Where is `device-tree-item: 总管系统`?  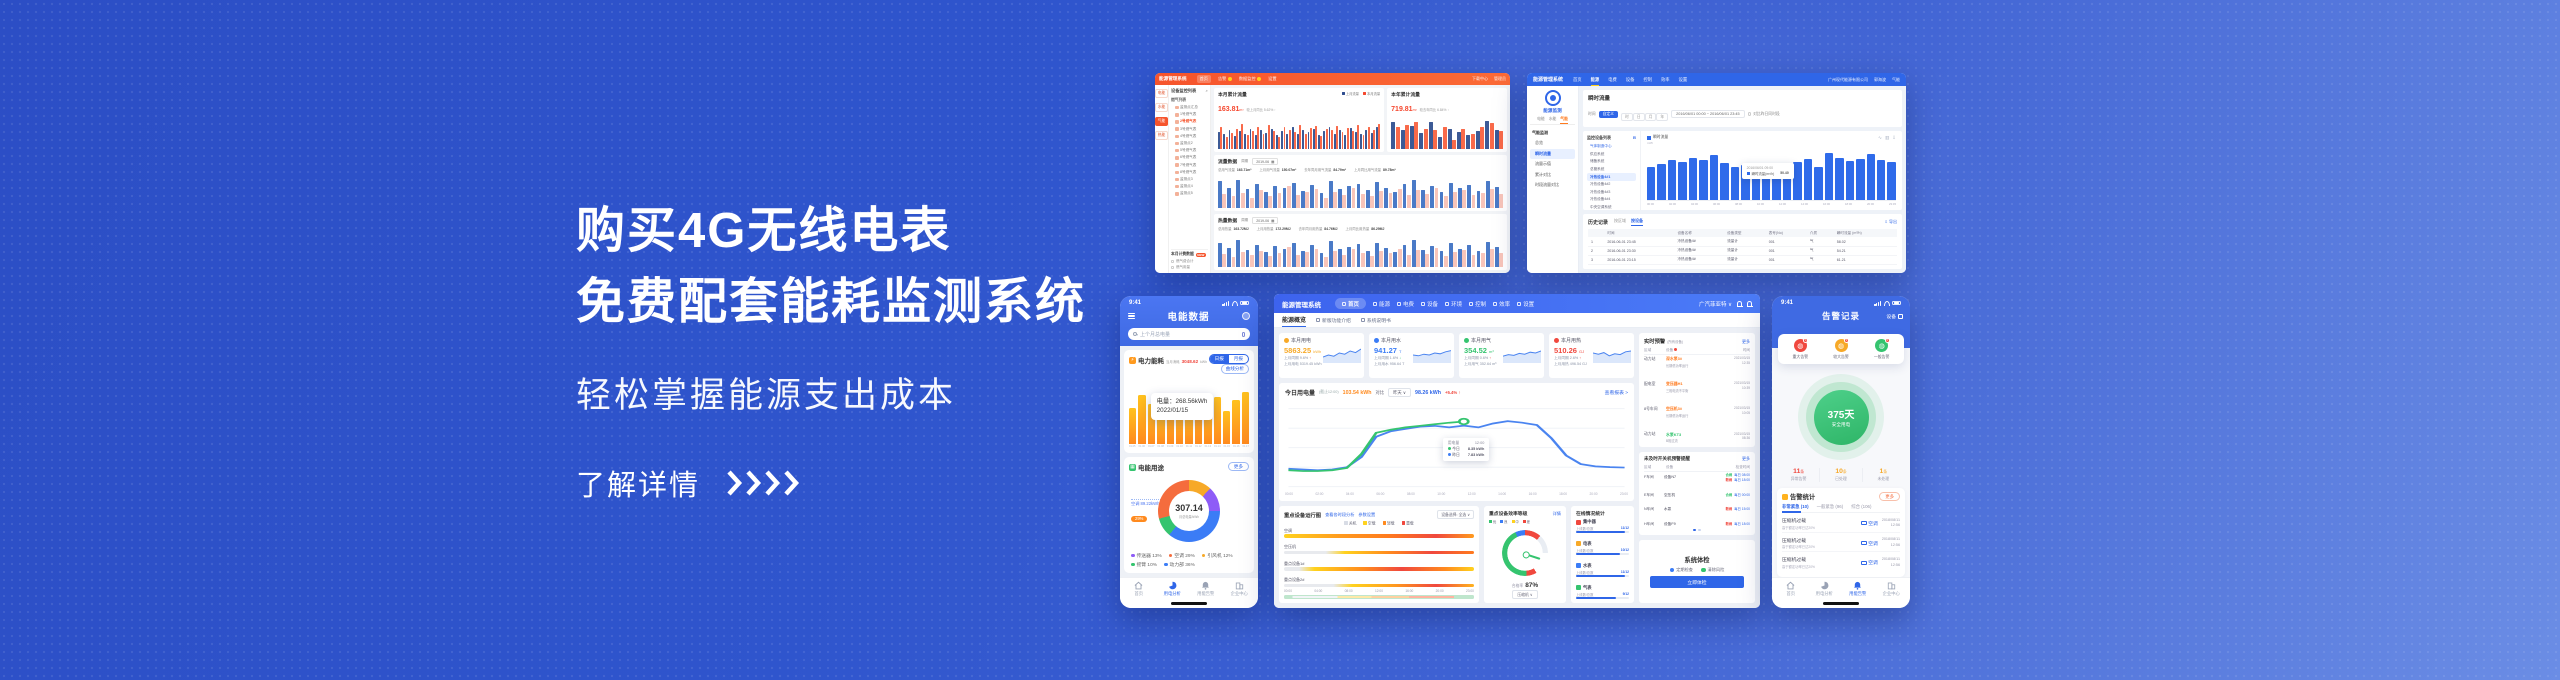
device-tree-item: 总管系统 is located at coordinates (1597, 169).